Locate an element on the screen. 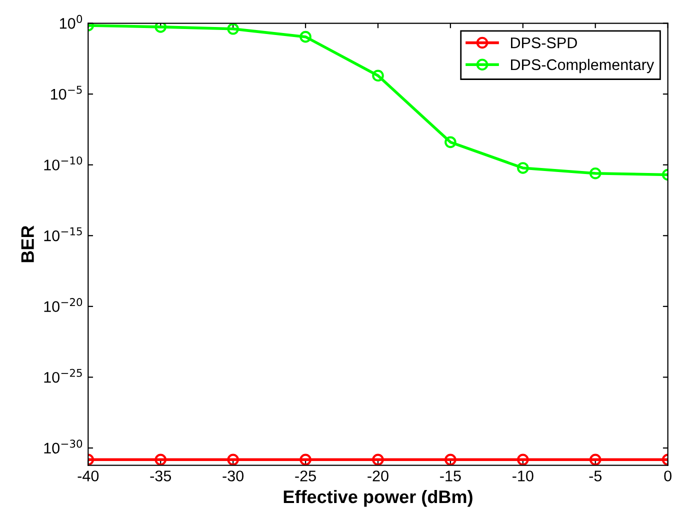 The width and height of the screenshot is (678, 517). x-tick-label: -40 is located at coordinates (88, 476).